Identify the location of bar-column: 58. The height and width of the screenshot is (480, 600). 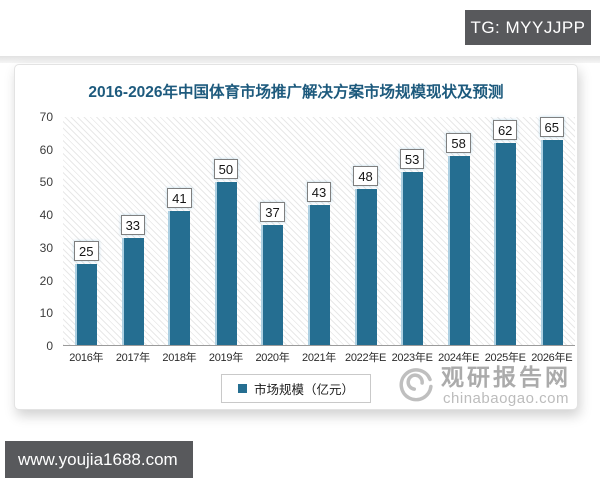
(458, 231).